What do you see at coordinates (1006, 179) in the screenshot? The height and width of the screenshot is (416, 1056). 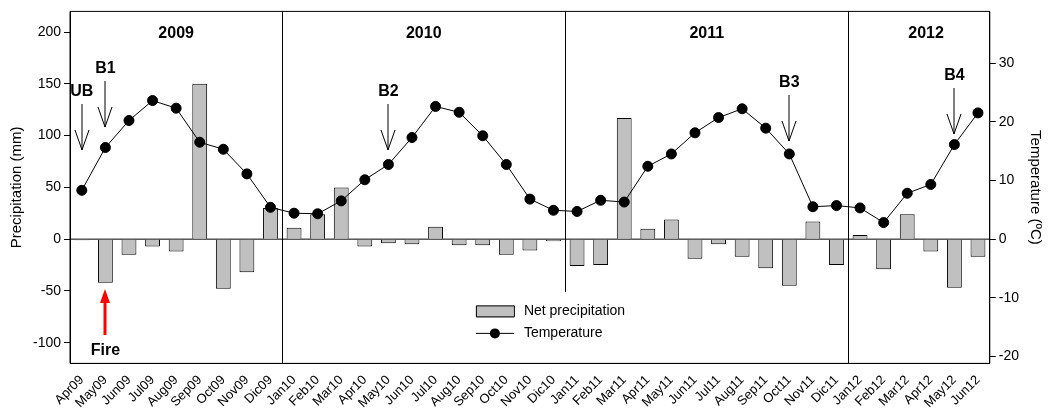 I see `y2-tick-label: 10` at bounding box center [1006, 179].